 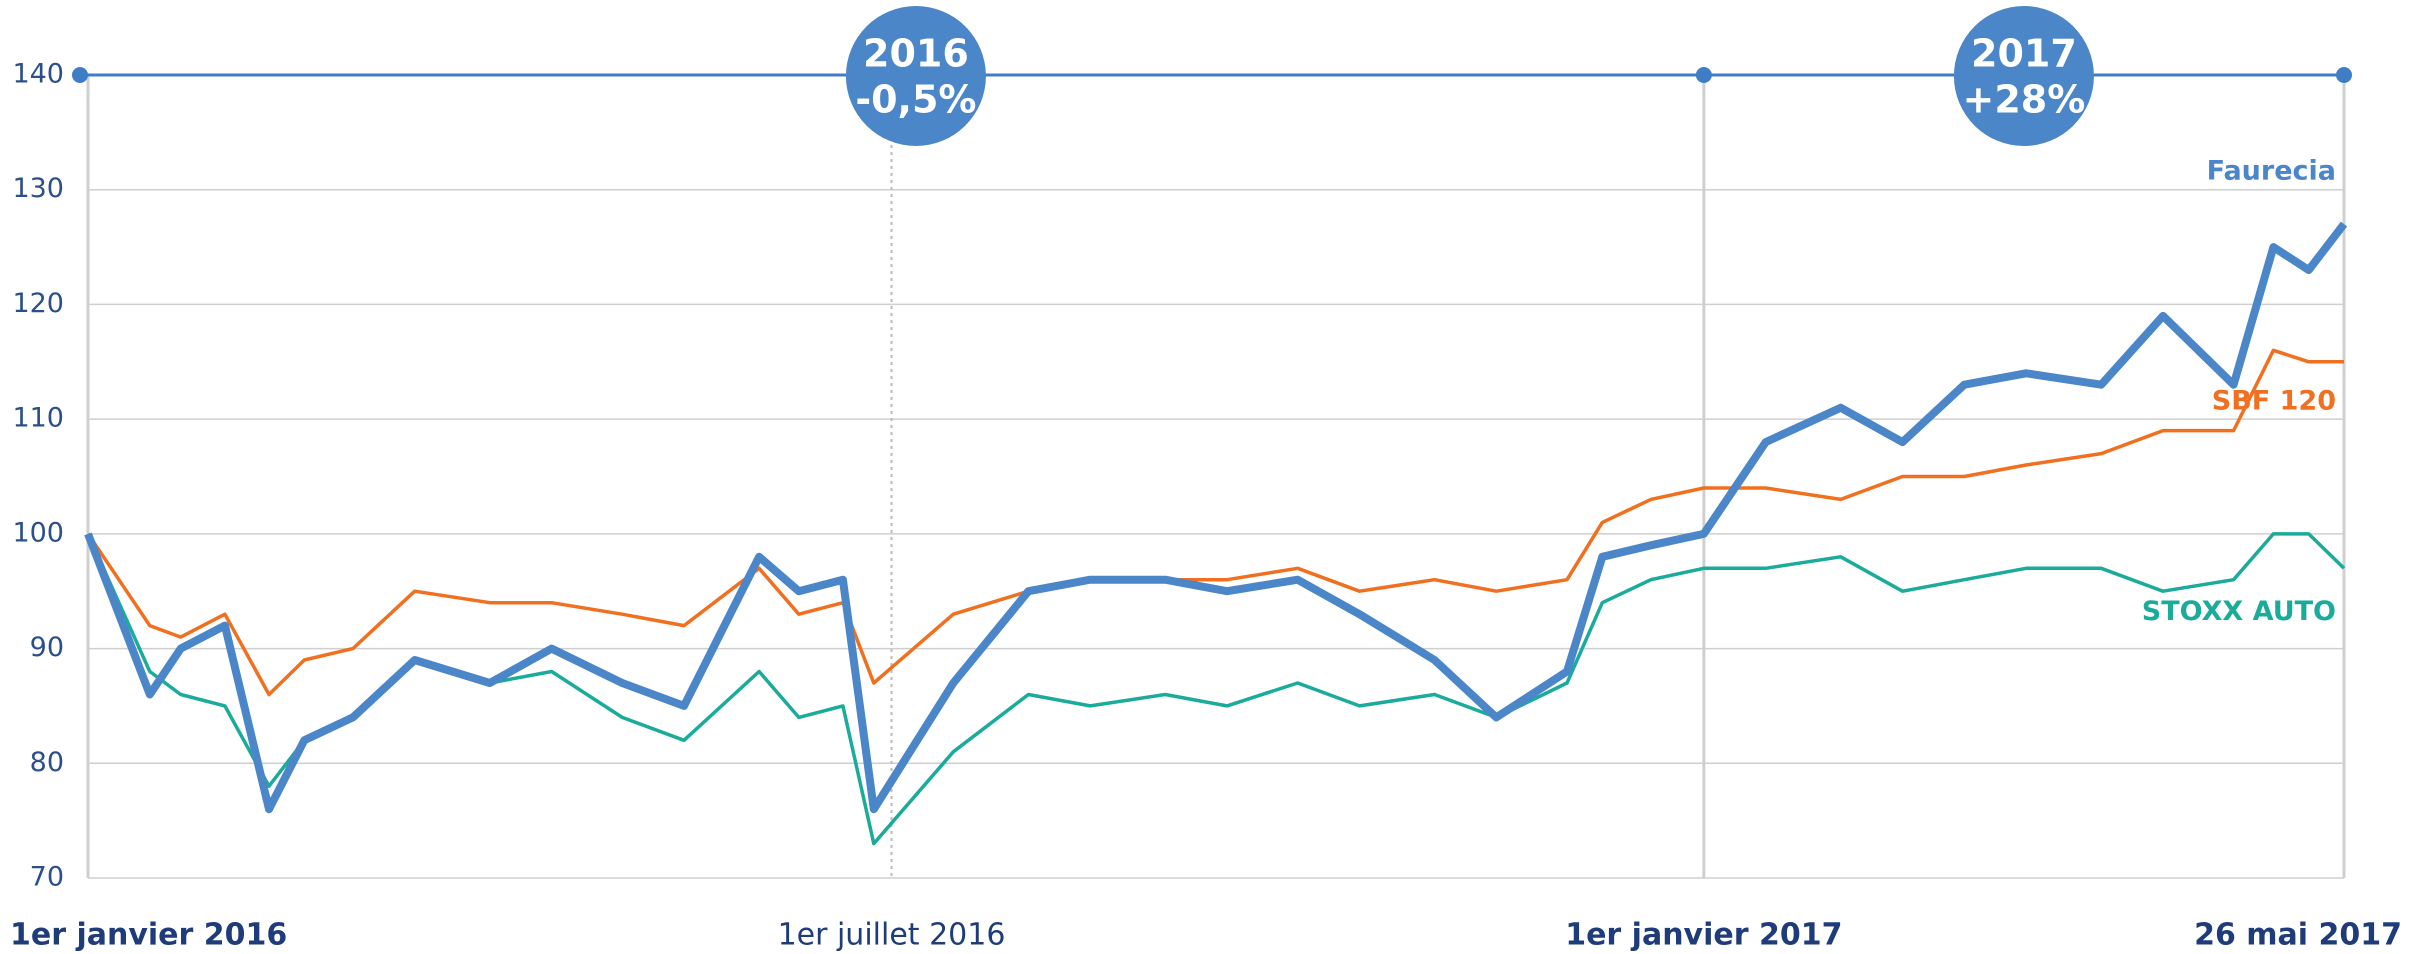 What do you see at coordinates (47, 877) in the screenshot?
I see `y-tick-label: 70` at bounding box center [47, 877].